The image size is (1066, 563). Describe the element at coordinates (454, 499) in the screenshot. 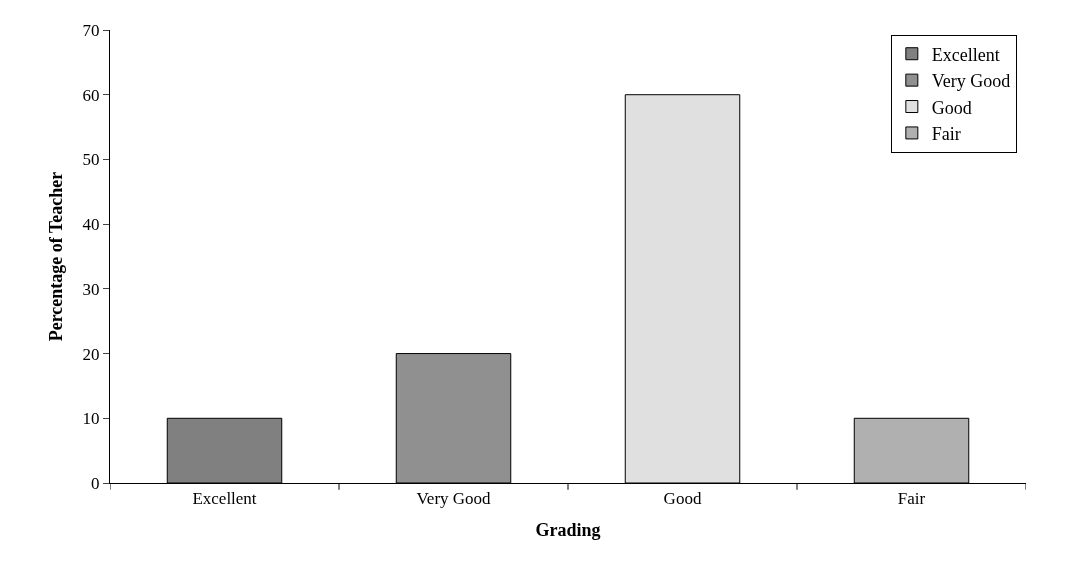

I see `x-tick-label: Very Good` at that location.